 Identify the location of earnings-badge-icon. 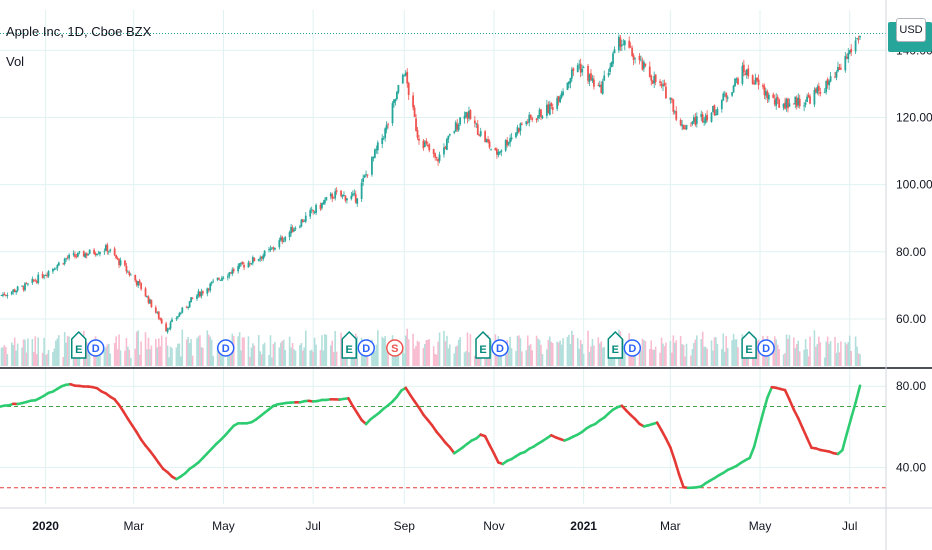
(78, 344).